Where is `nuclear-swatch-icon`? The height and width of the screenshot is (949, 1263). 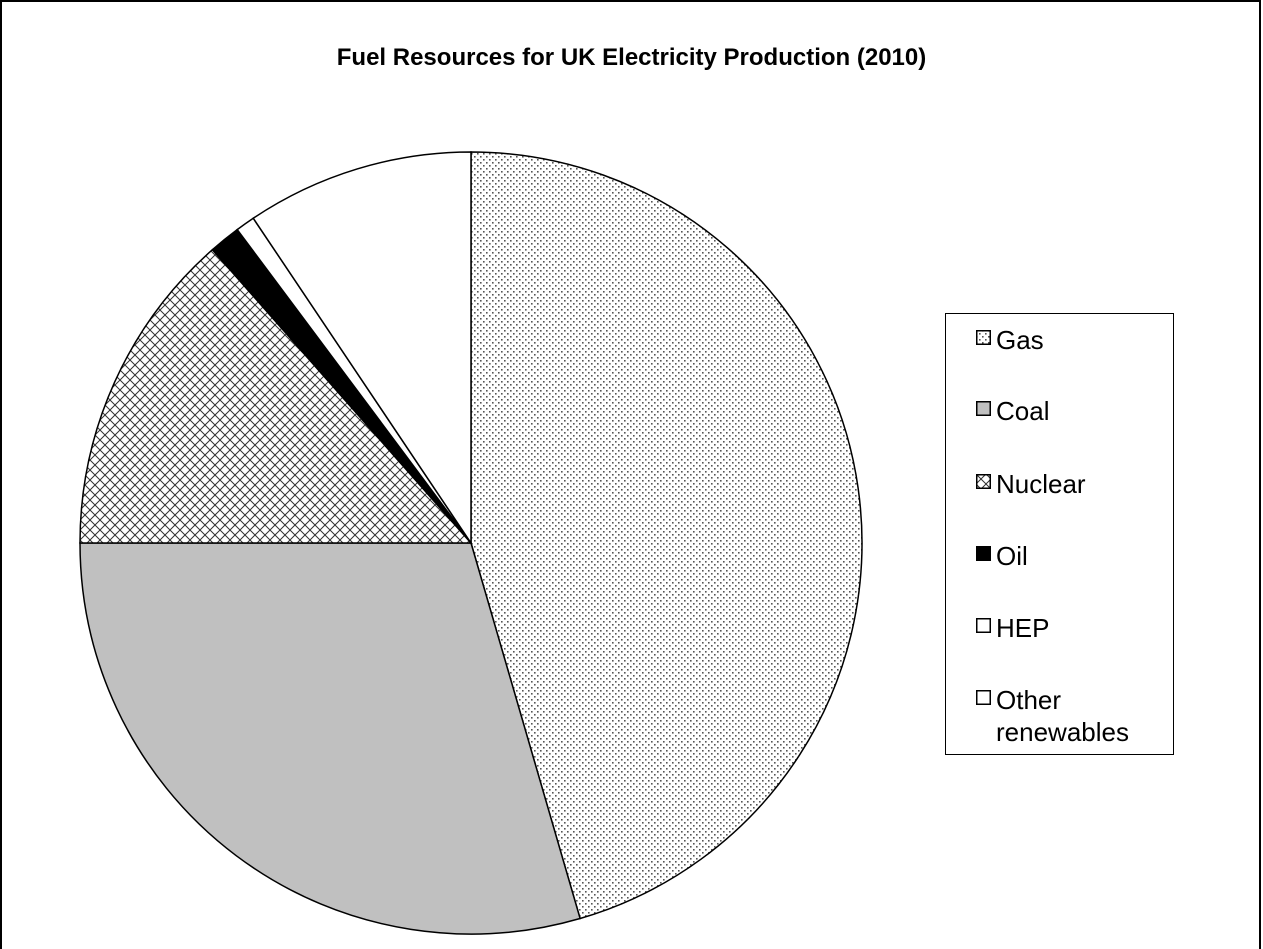 nuclear-swatch-icon is located at coordinates (983, 481).